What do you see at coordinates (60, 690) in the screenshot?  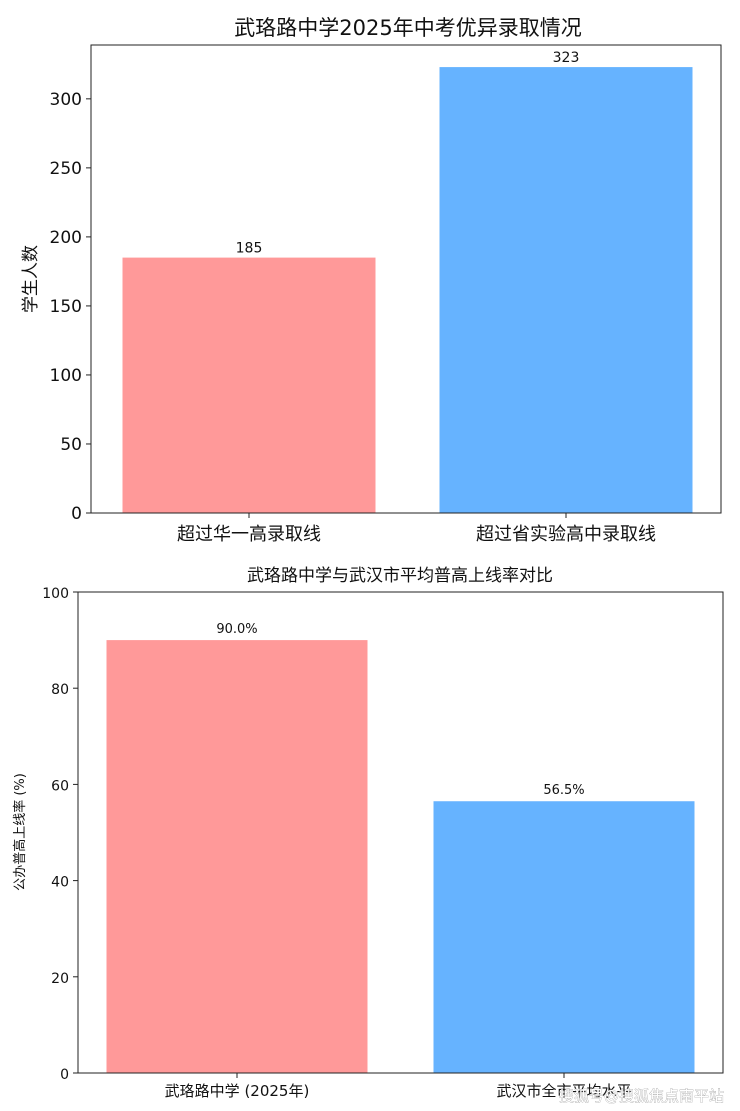 I see `chart2-y-tick-label: 80` at bounding box center [60, 690].